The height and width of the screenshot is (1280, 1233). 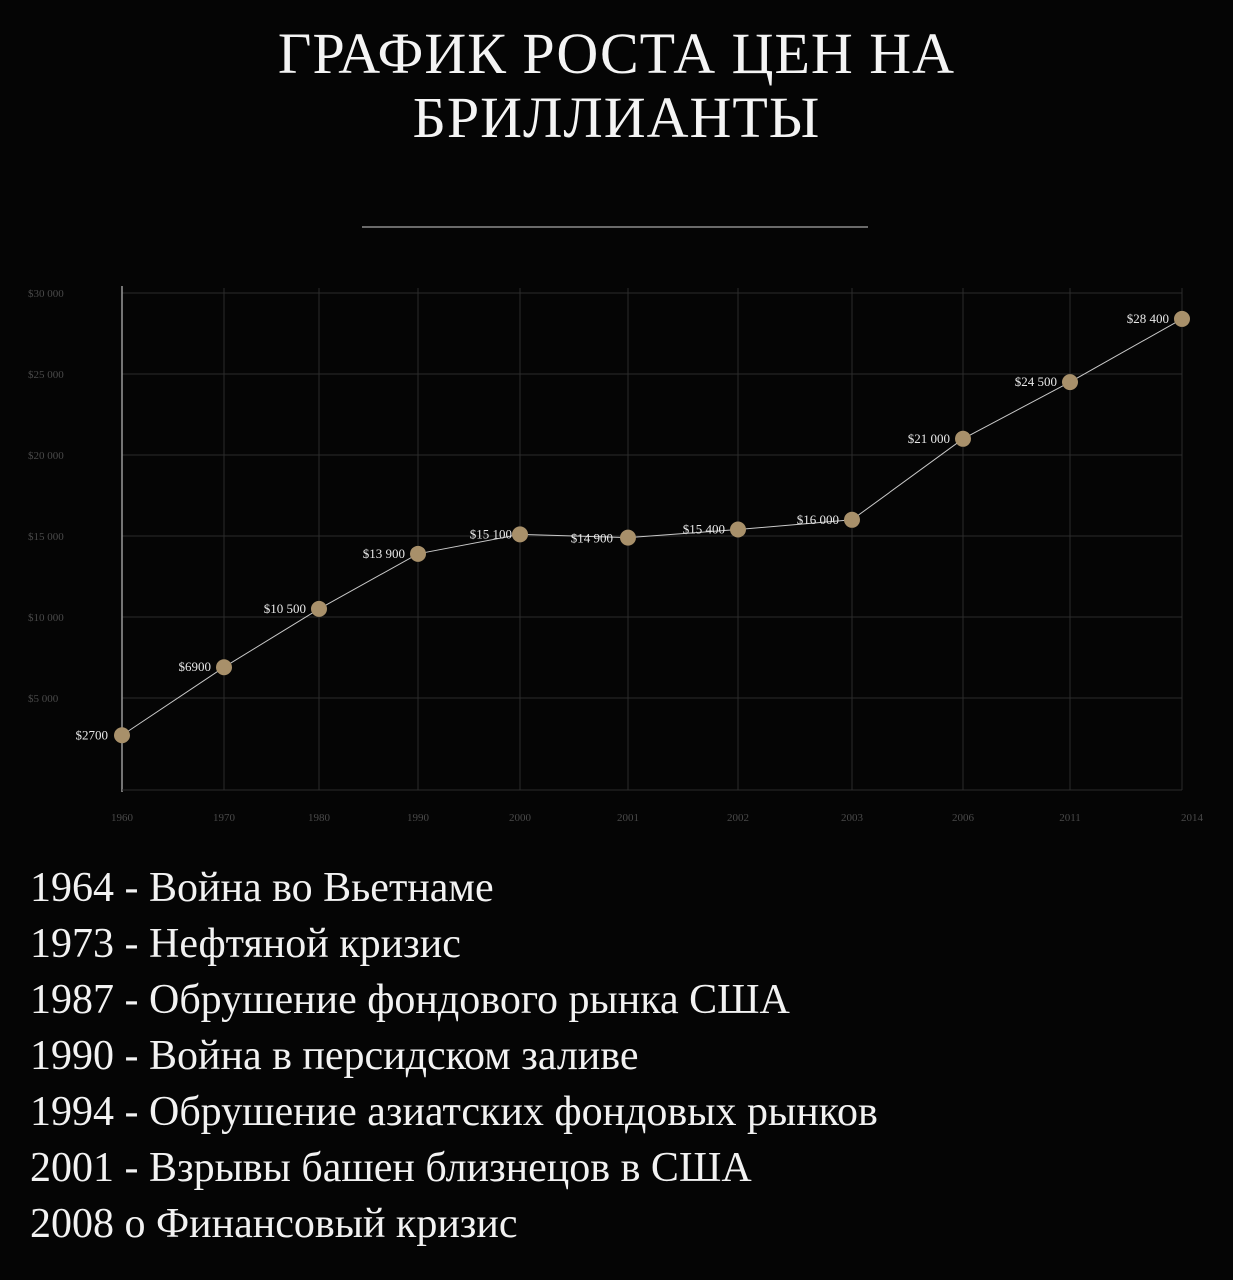 What do you see at coordinates (391, 1168) in the screenshot?
I see `event-item: 2001 - Взрывы башен близнецов в США` at bounding box center [391, 1168].